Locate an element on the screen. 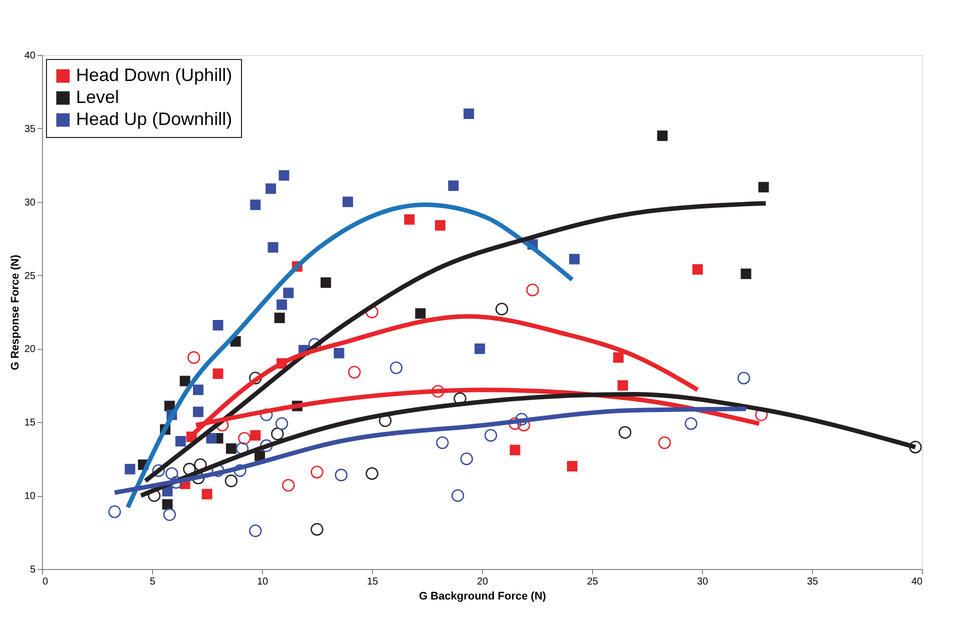 This screenshot has width=980, height=637. x-tick-label: 20 is located at coordinates (482, 582).